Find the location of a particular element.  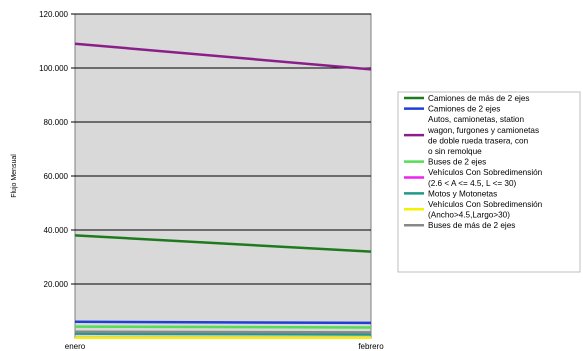

y-tick-label: 100.000 is located at coordinates (53, 68).